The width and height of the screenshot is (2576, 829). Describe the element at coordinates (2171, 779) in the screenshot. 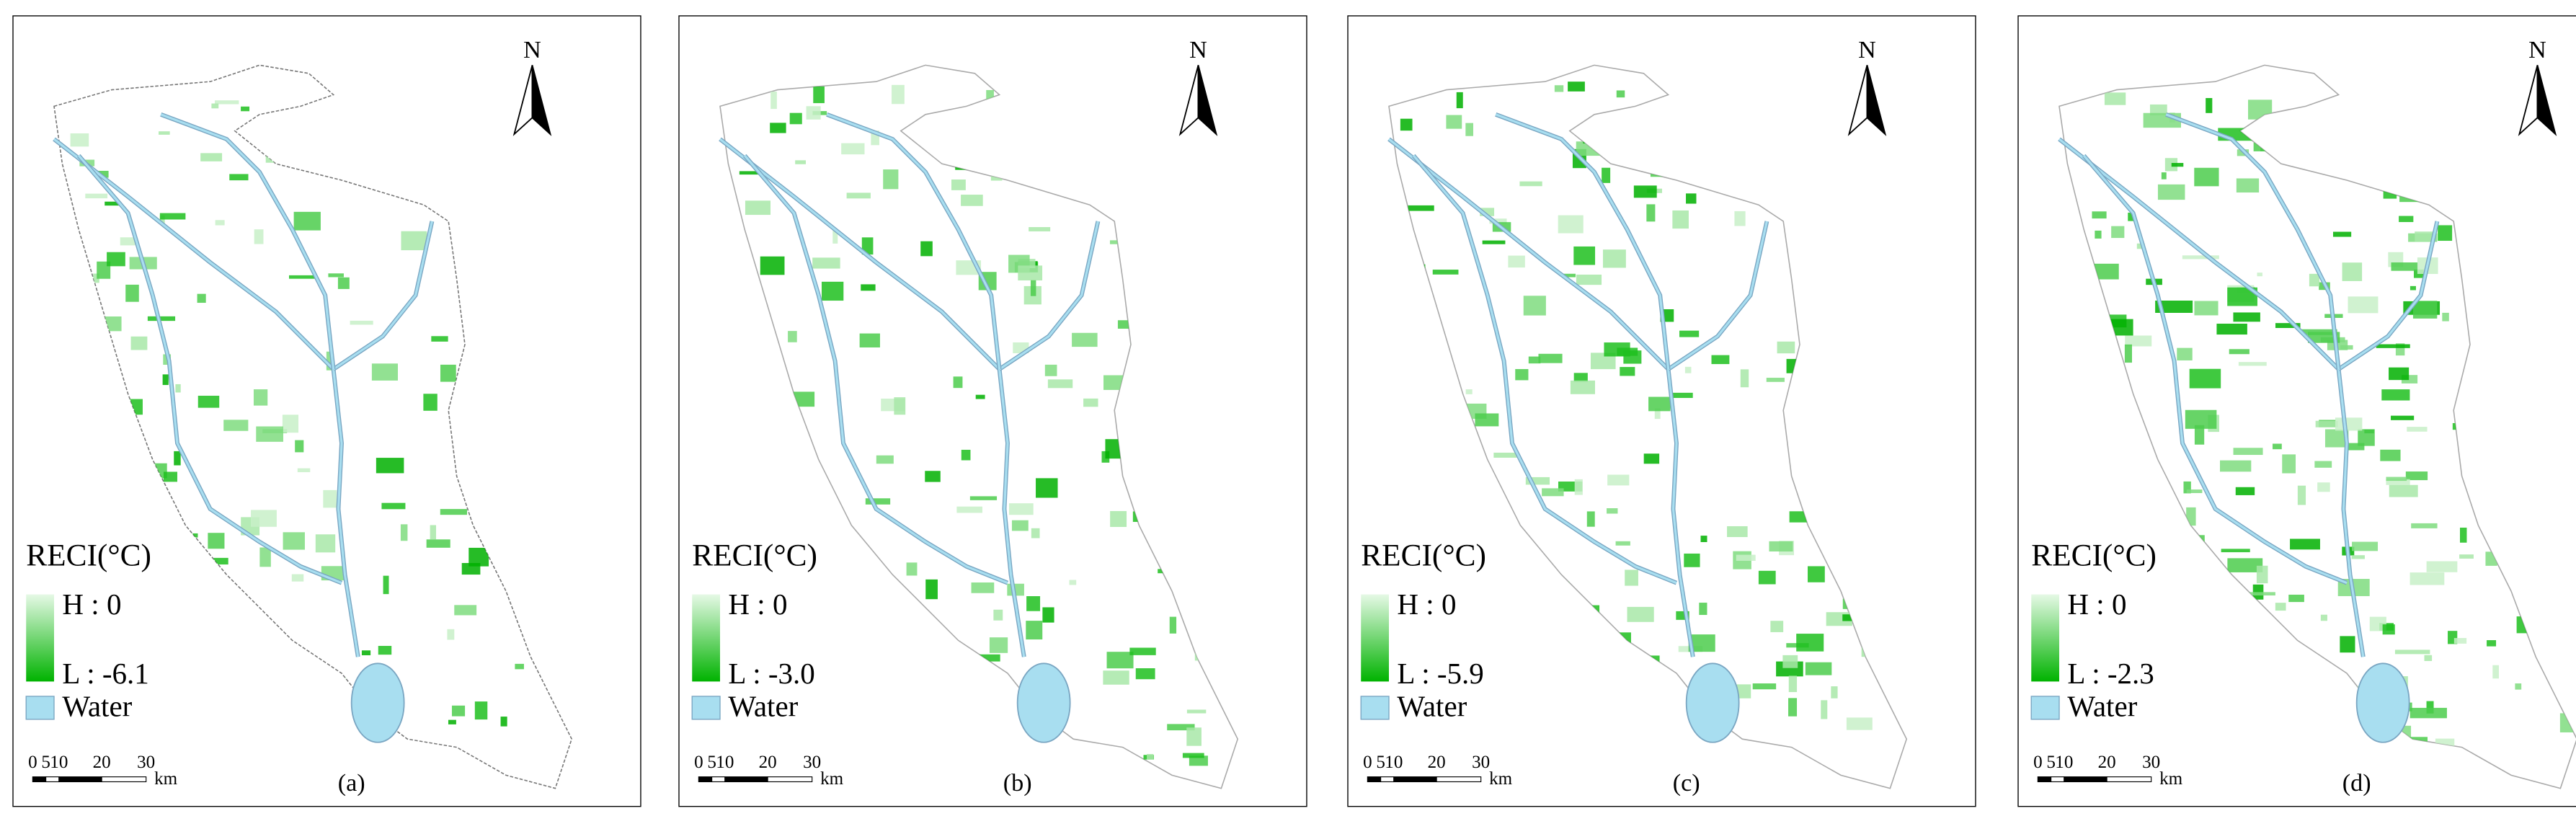

I see `scale-unit: km` at that location.